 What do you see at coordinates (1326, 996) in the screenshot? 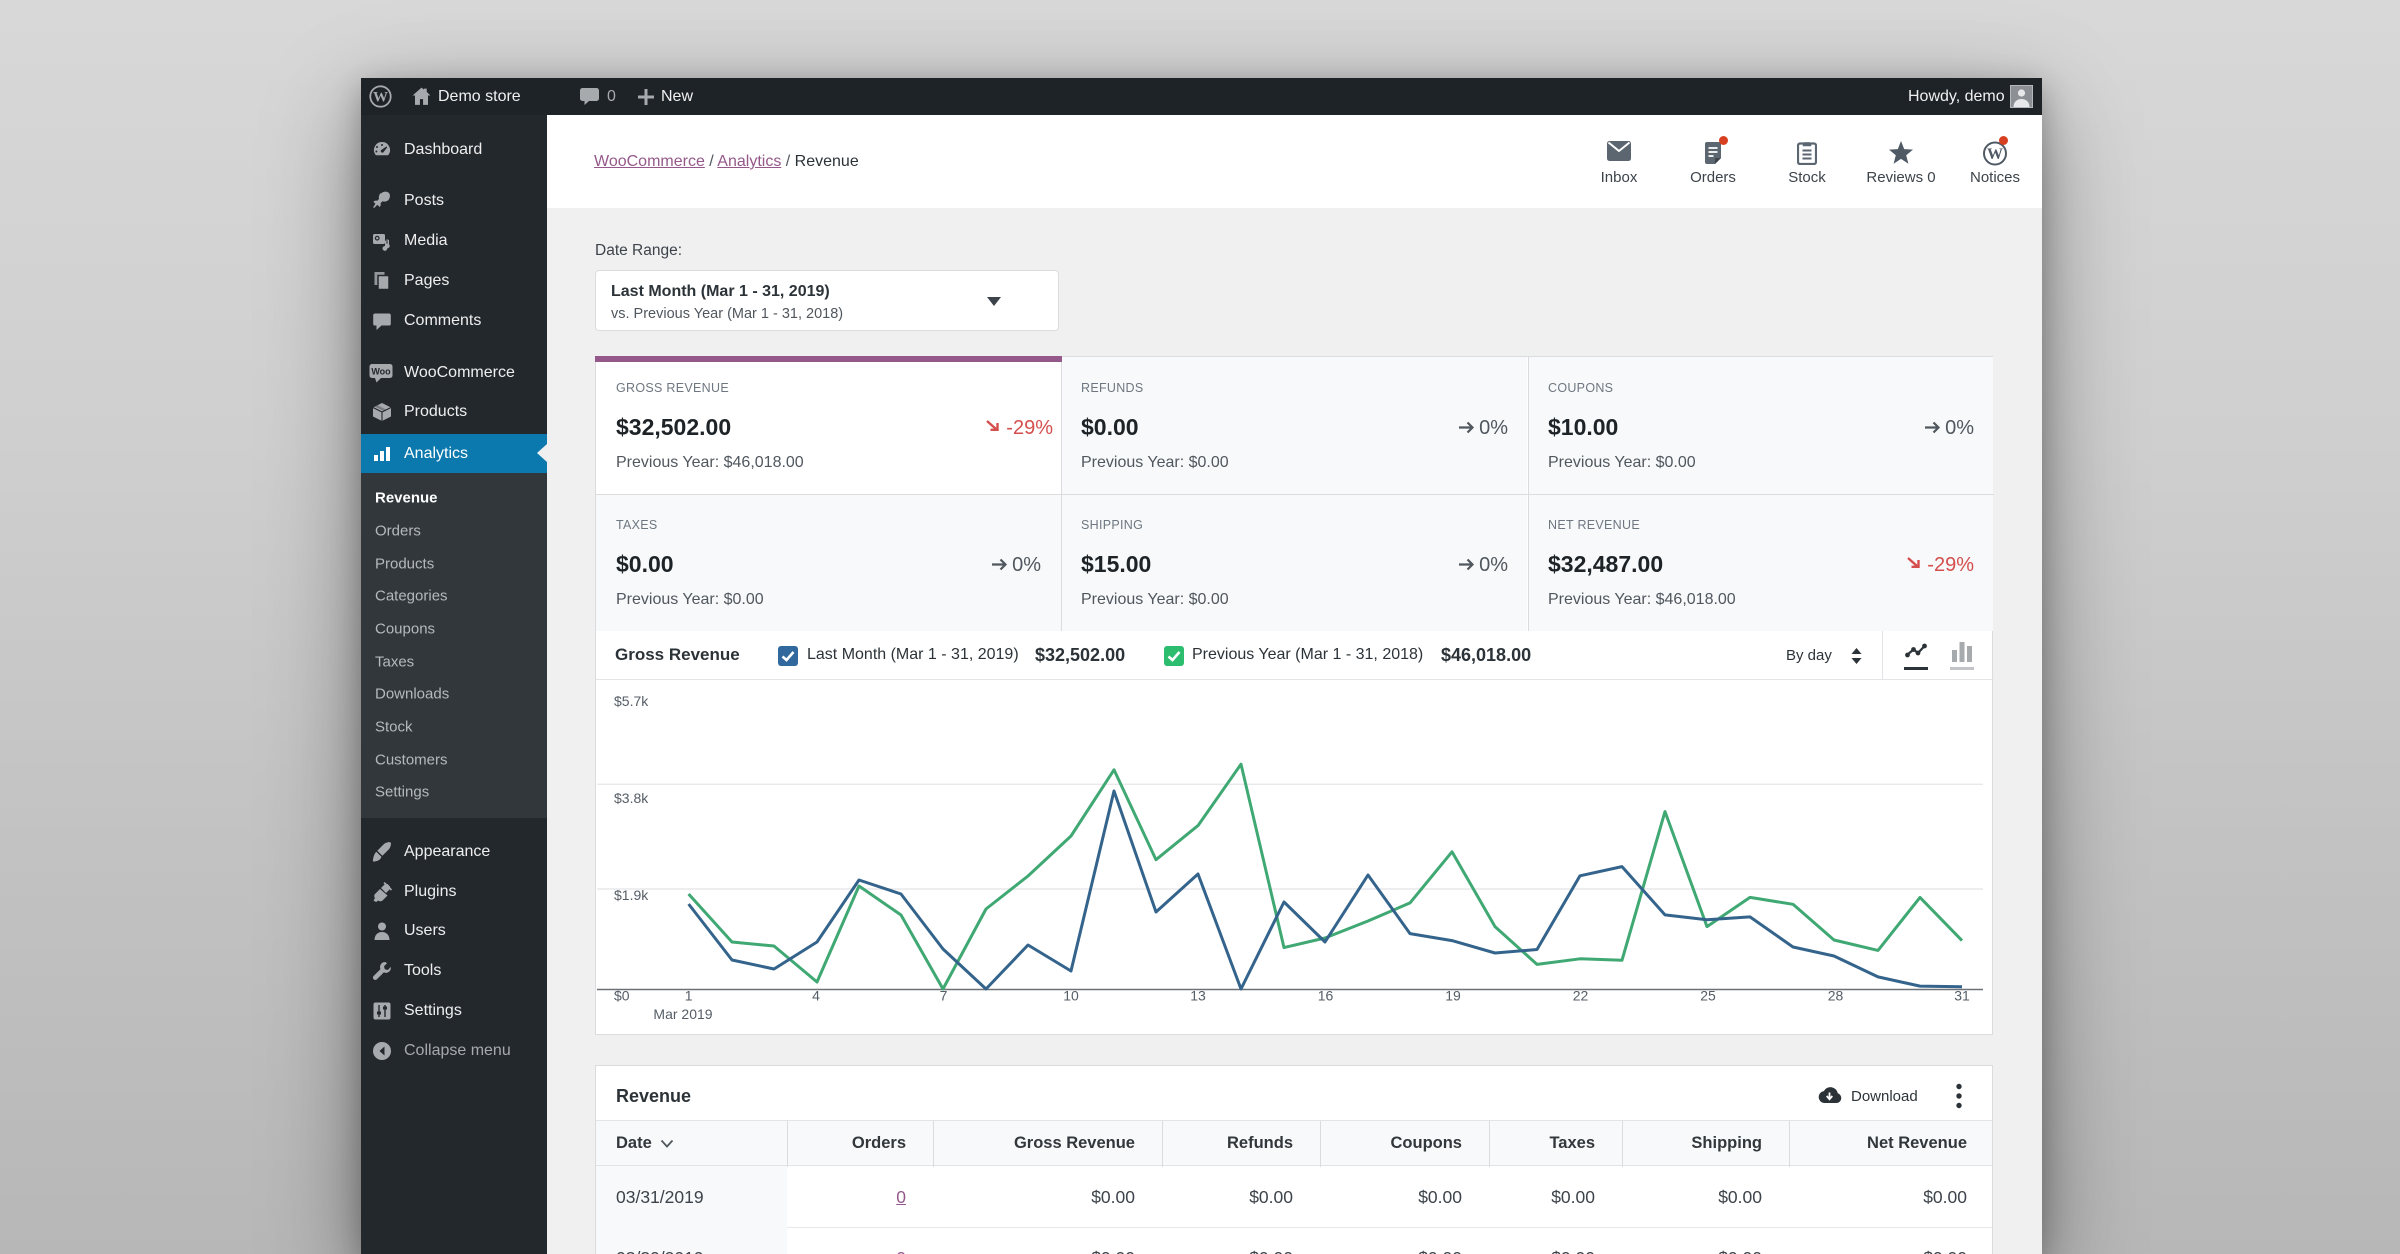
I see `svg-text: 16` at bounding box center [1326, 996].